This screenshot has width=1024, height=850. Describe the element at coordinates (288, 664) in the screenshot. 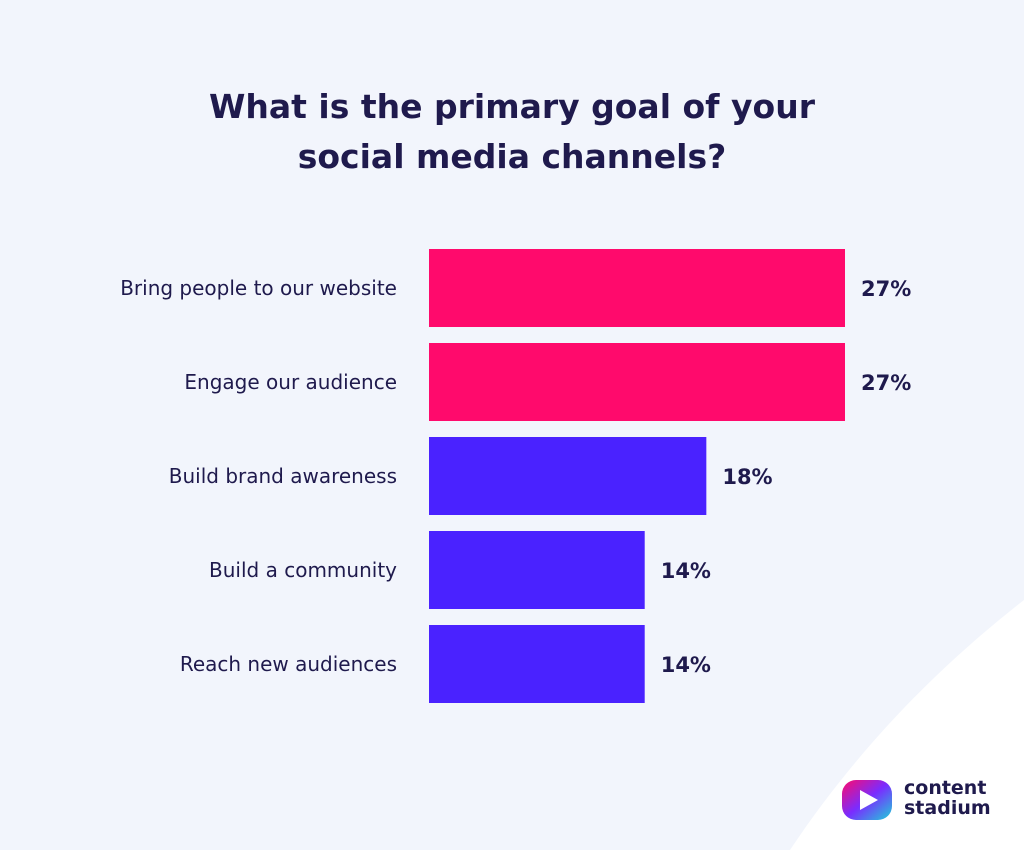

I see `category-label: Reach new audiences` at that location.